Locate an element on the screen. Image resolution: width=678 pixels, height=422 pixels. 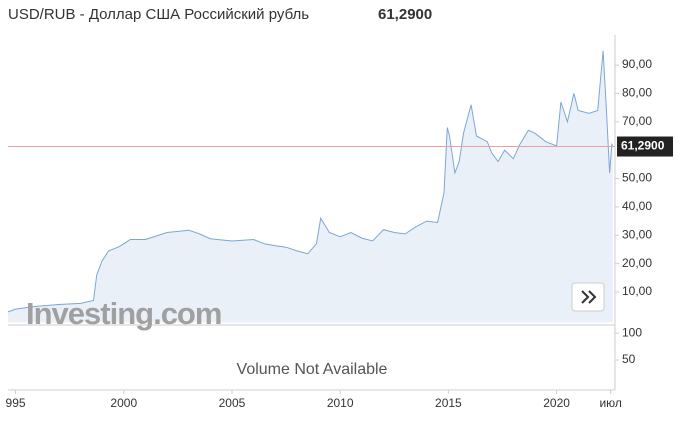
x-tick-label: 2015 is located at coordinates (448, 403).